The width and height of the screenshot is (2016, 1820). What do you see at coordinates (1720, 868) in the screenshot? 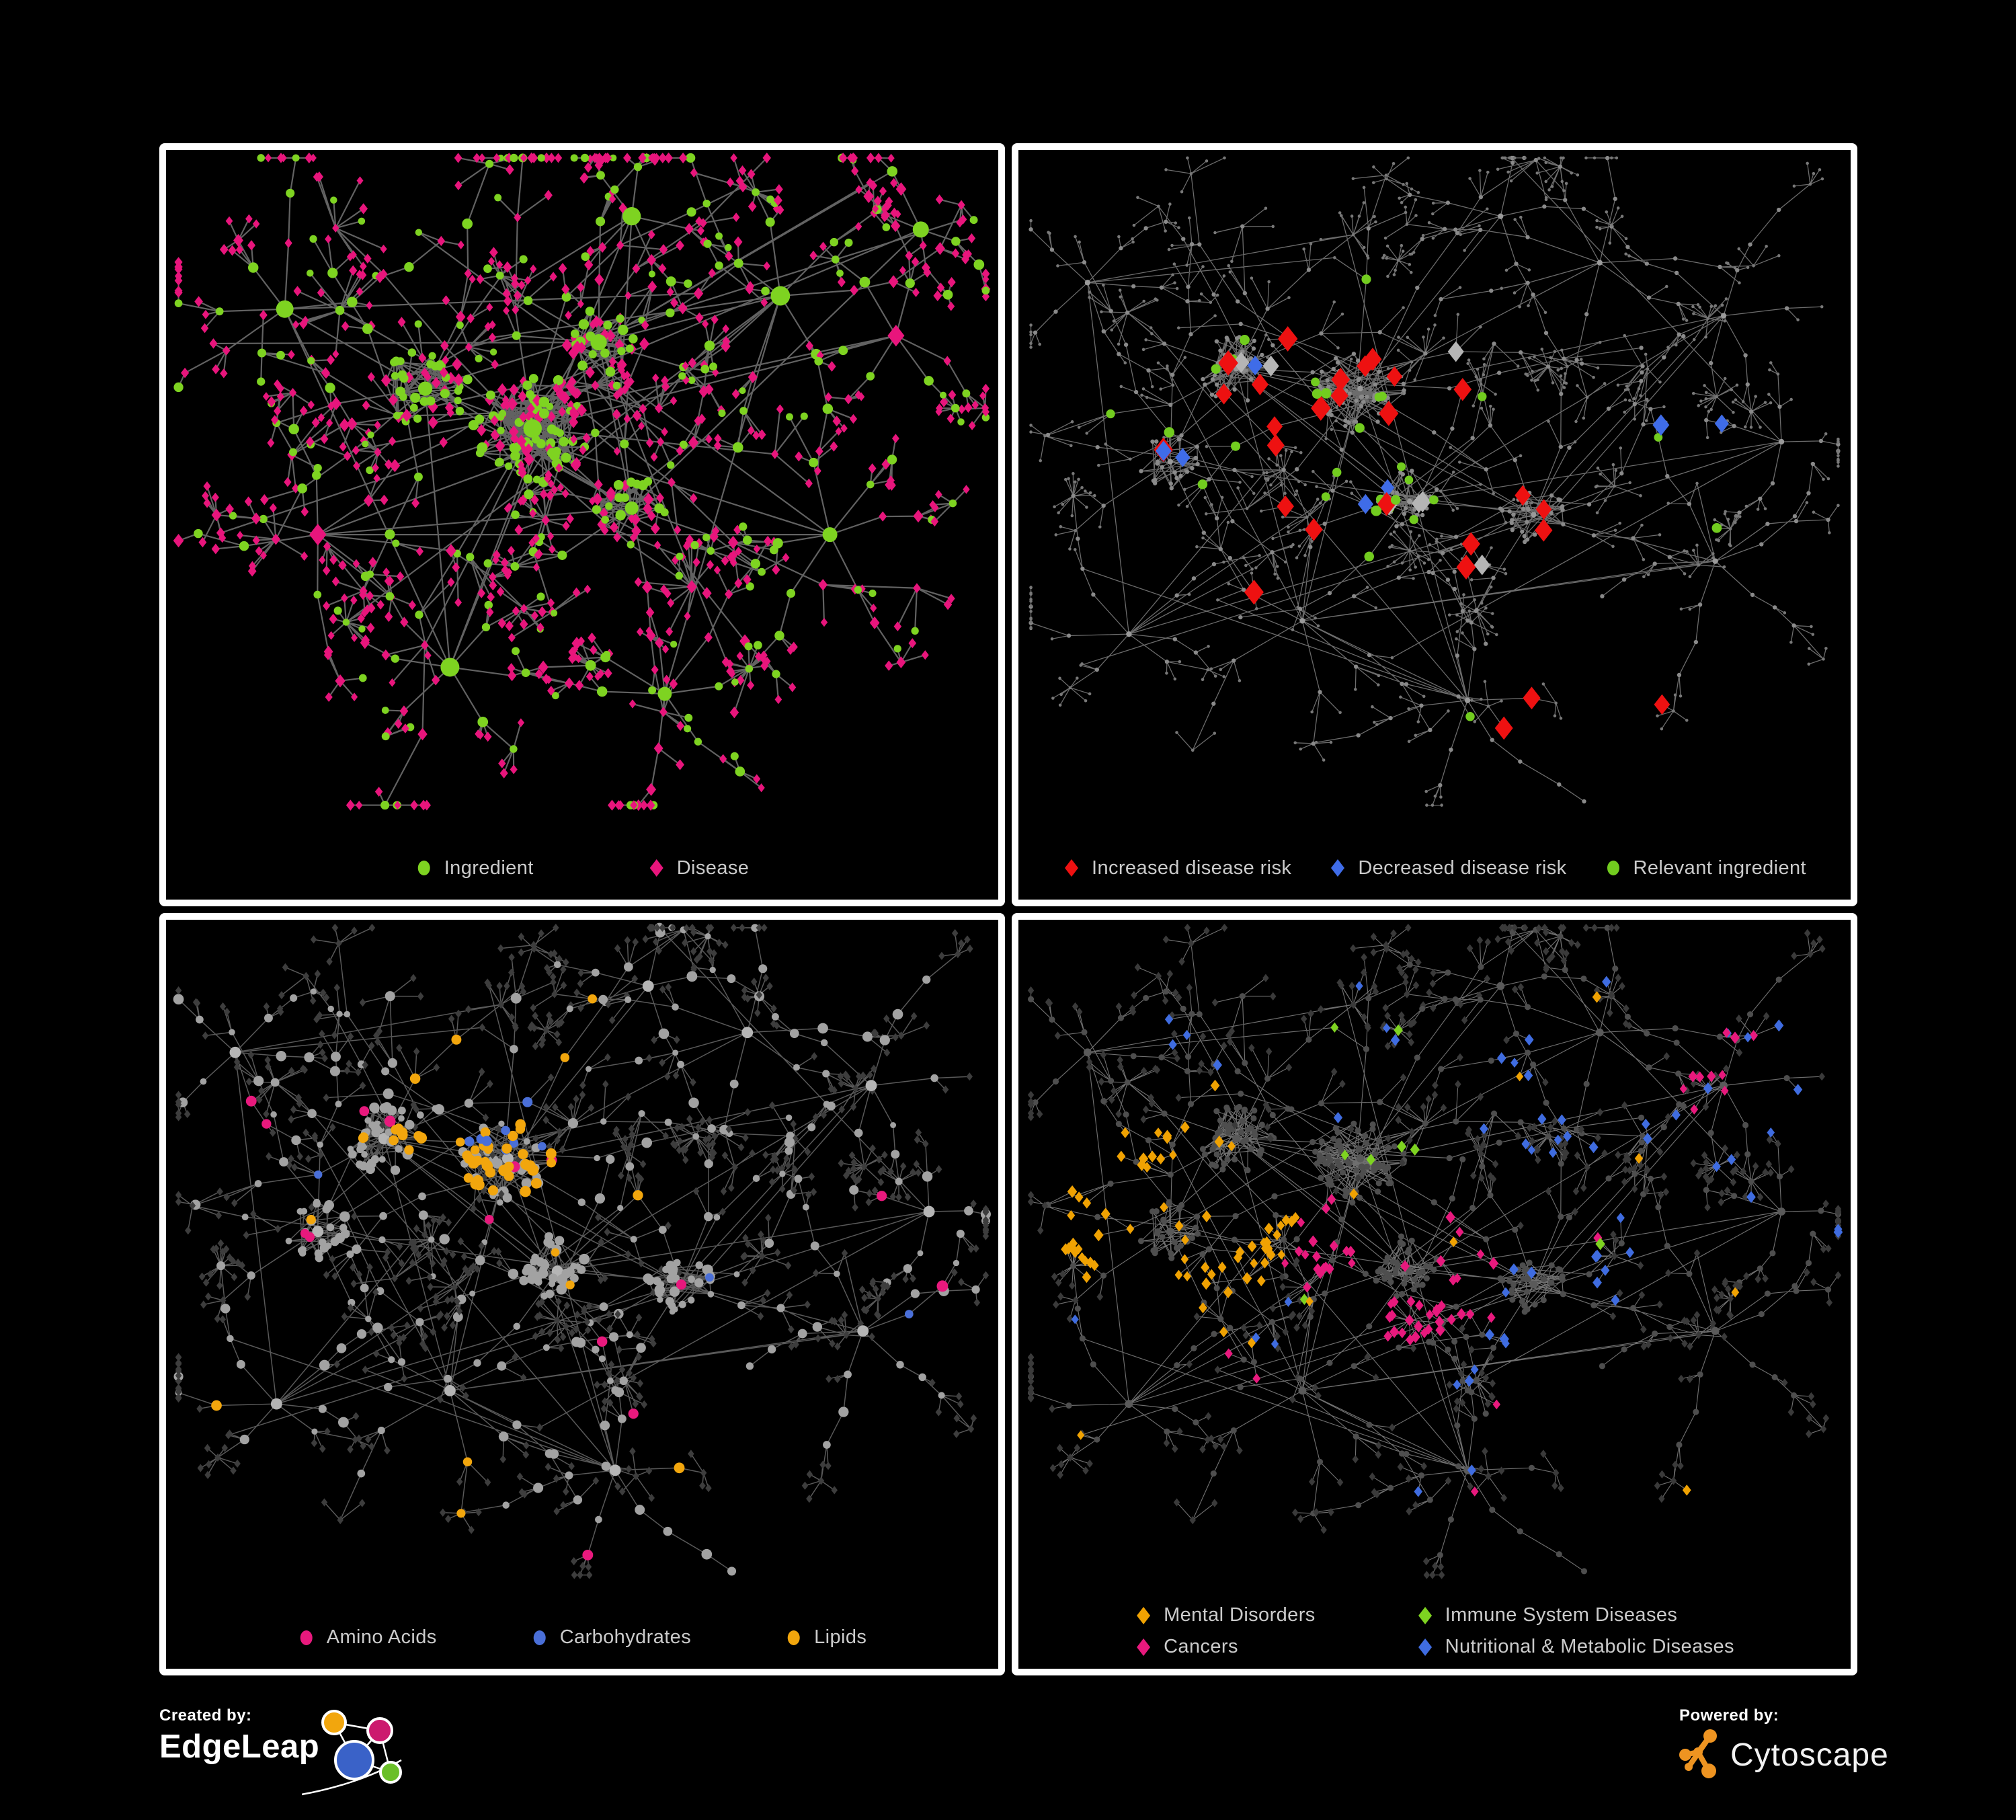
I see `legend-label: Relevant ingredient` at bounding box center [1720, 868].